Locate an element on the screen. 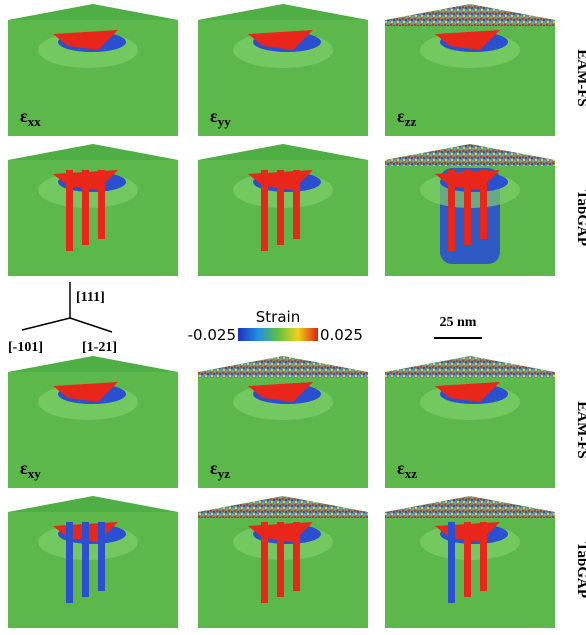  scale-bar-label: 25 nm is located at coordinates (458, 322).